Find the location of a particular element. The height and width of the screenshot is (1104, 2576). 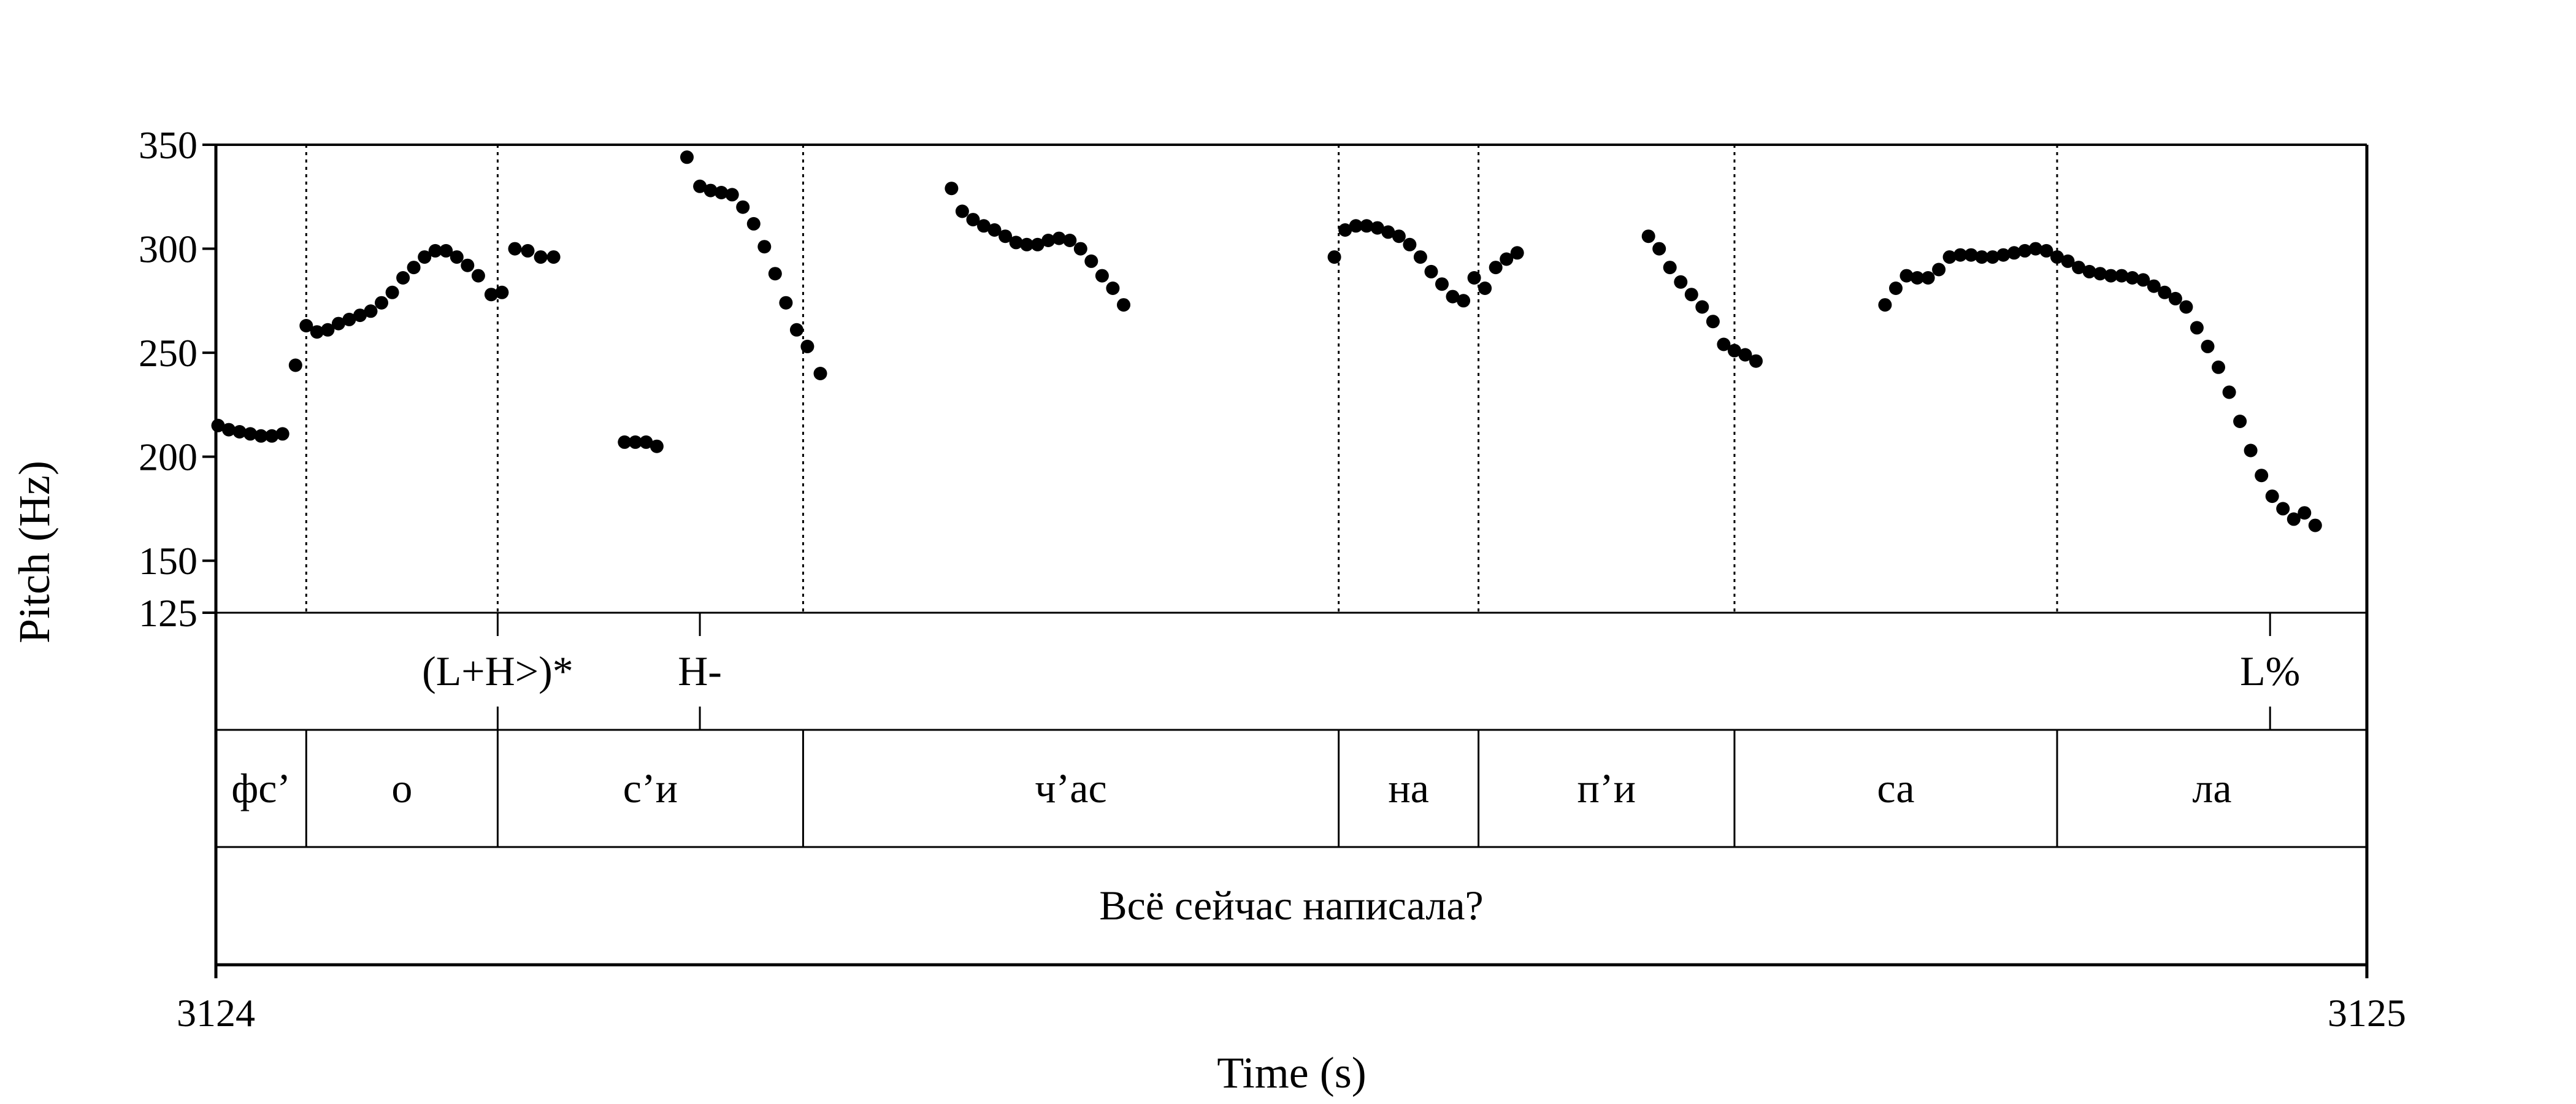

y-tick-label: 150 is located at coordinates (168, 561).